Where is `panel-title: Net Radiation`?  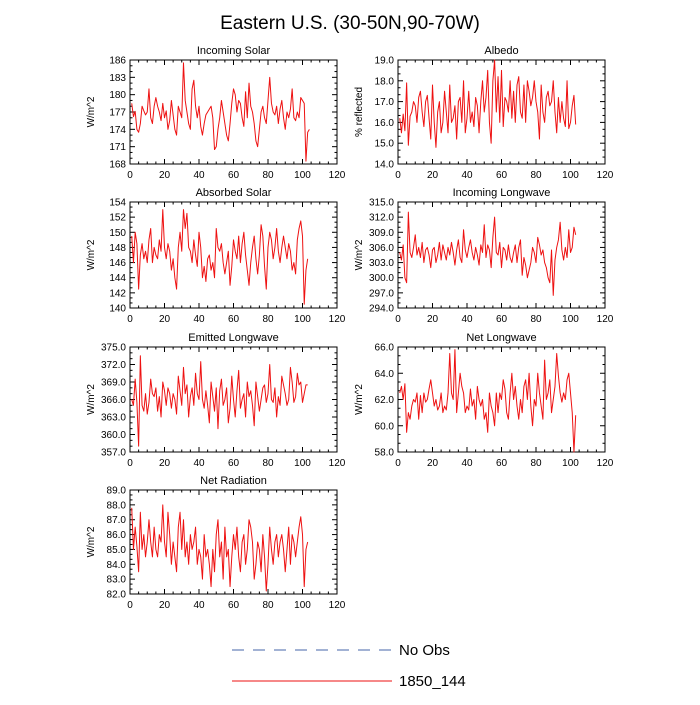
panel-title: Net Radiation is located at coordinates (233, 481).